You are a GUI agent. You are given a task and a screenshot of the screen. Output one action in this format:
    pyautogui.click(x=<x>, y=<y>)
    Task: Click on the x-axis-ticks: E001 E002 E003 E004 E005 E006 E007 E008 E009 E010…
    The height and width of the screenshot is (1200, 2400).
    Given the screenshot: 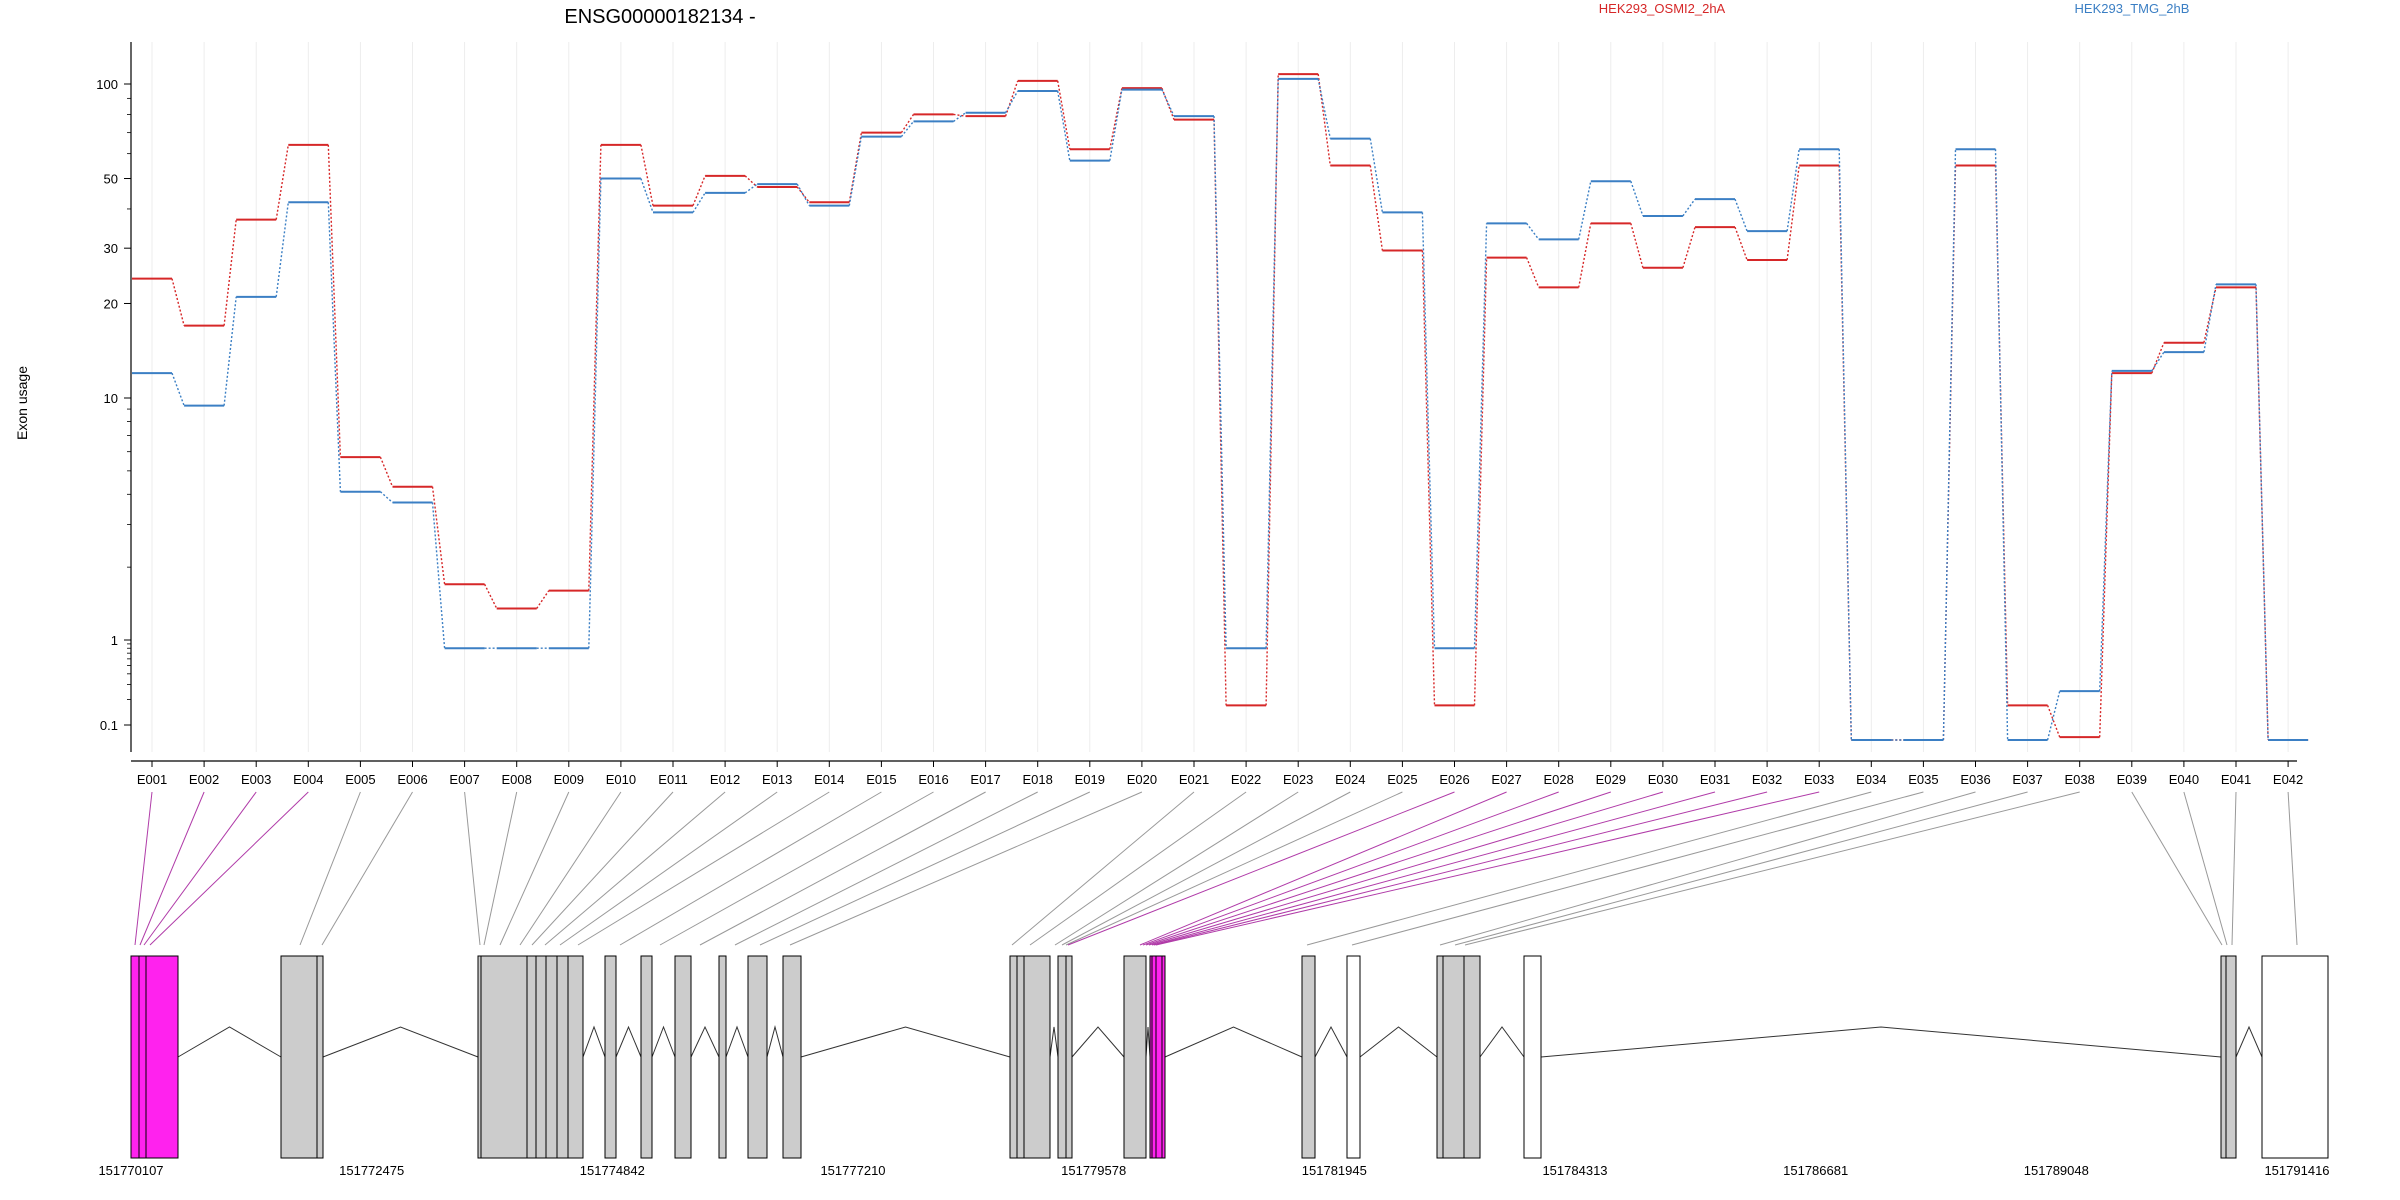 What is the action you would take?
    pyautogui.click(x=1220, y=774)
    